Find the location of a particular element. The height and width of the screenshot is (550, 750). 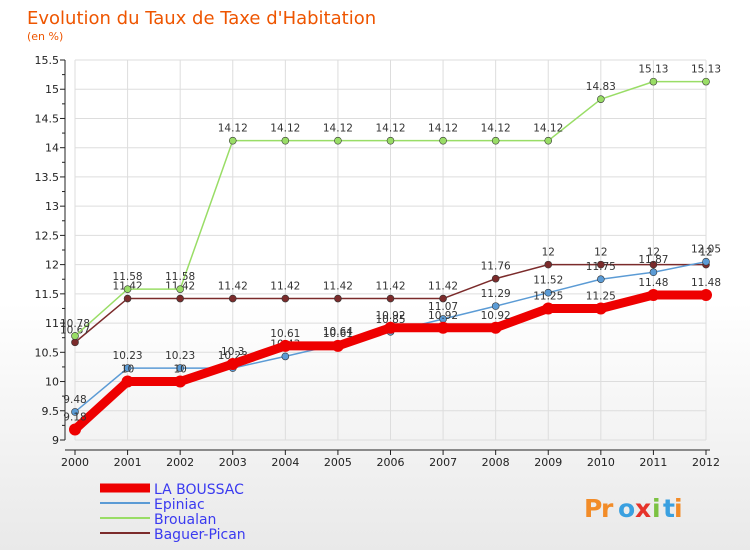

y-tick-label: 14.5 is located at coordinates (47, 118).